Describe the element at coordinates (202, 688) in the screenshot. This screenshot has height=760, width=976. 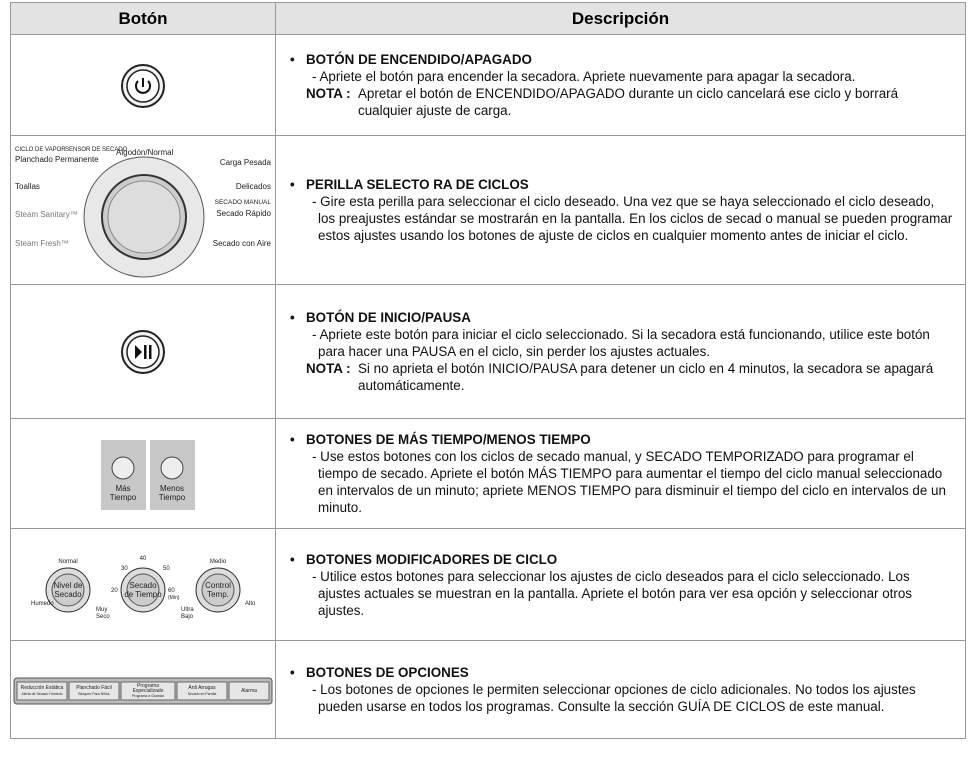
I see `option-label: Anti Arrugas` at that location.